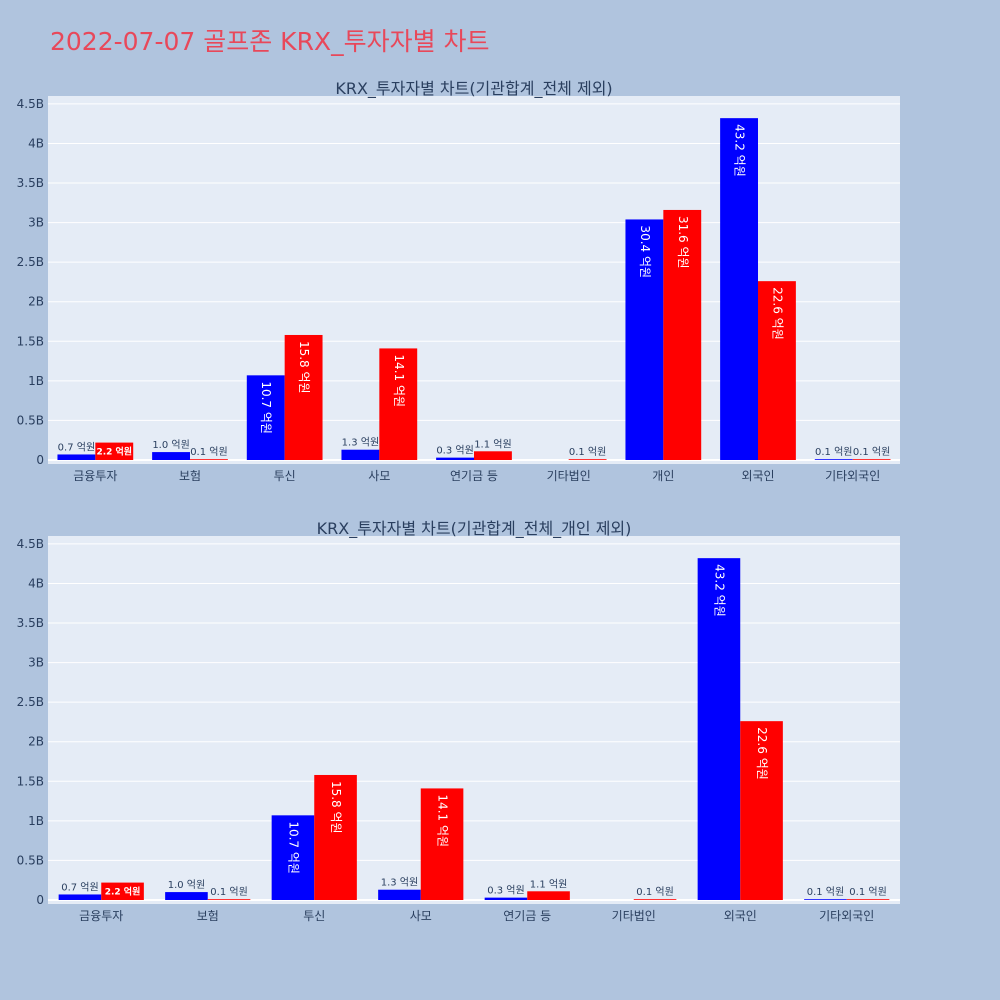  What do you see at coordinates (474, 529) in the screenshot?
I see `chart-title: KRX_투자자별 차트(기관합계_전체_개인 제외)` at bounding box center [474, 529].